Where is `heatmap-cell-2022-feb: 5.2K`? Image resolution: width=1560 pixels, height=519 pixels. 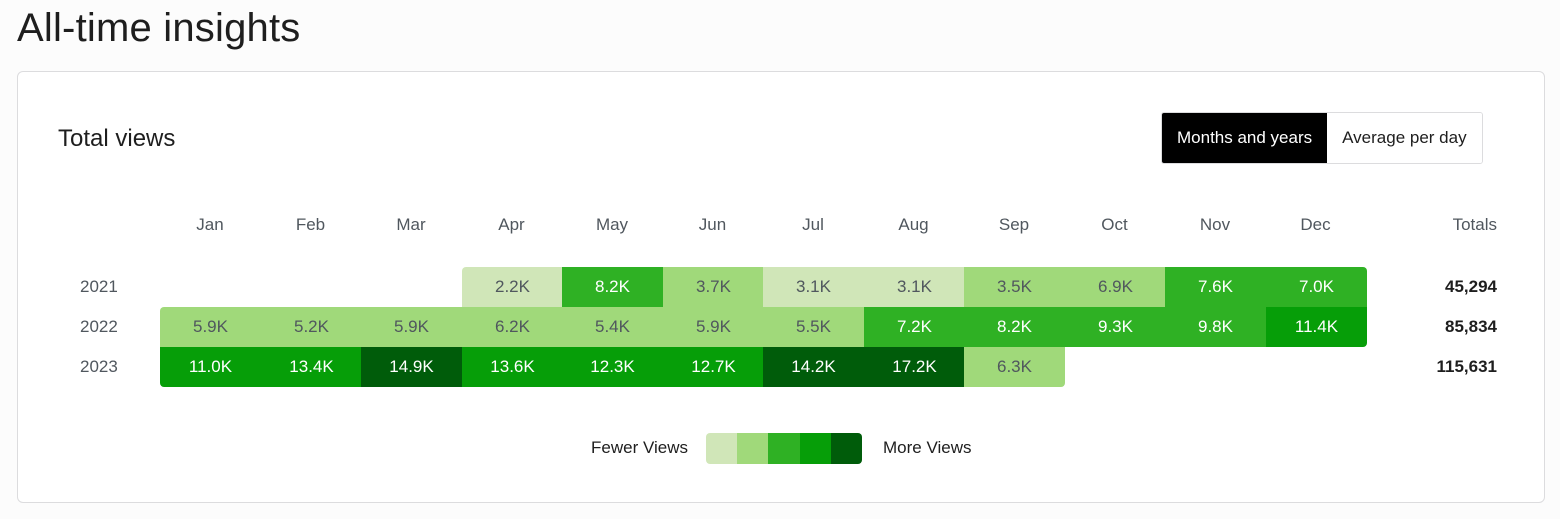
heatmap-cell-2022-feb: 5.2K is located at coordinates (311, 327).